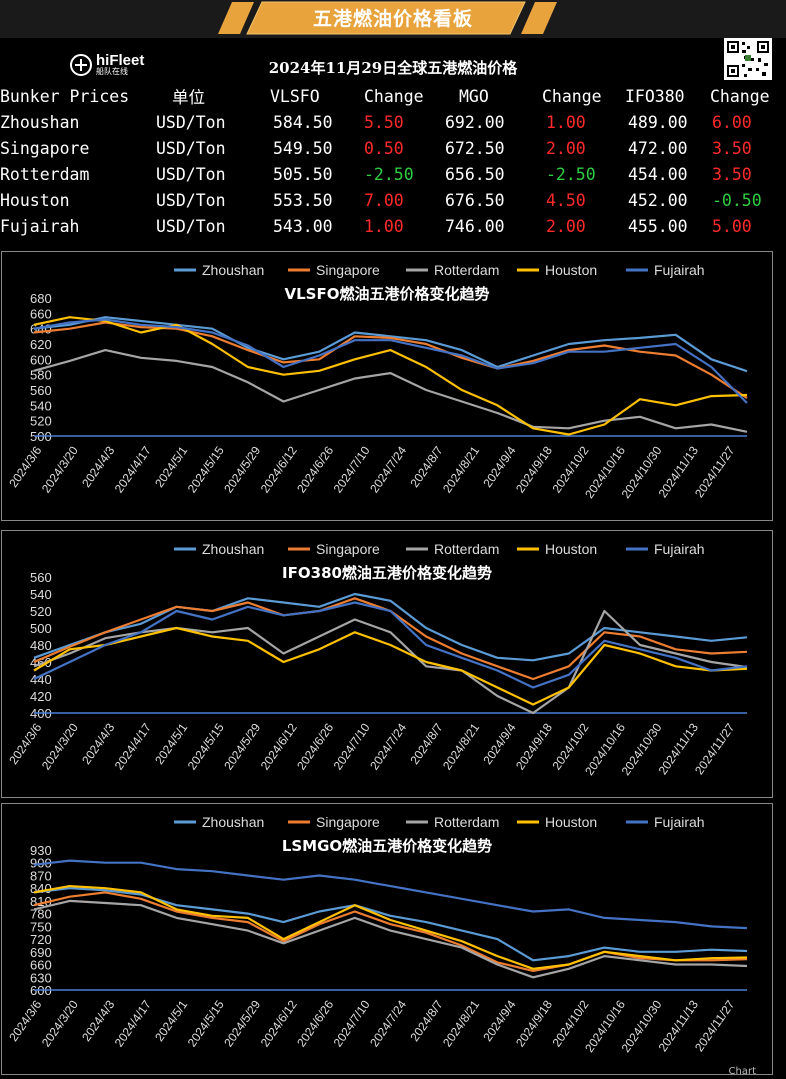  Describe the element at coordinates (387, 294) in the screenshot. I see `chart-title: VLSFO燃油五港价格变化趋势` at that location.